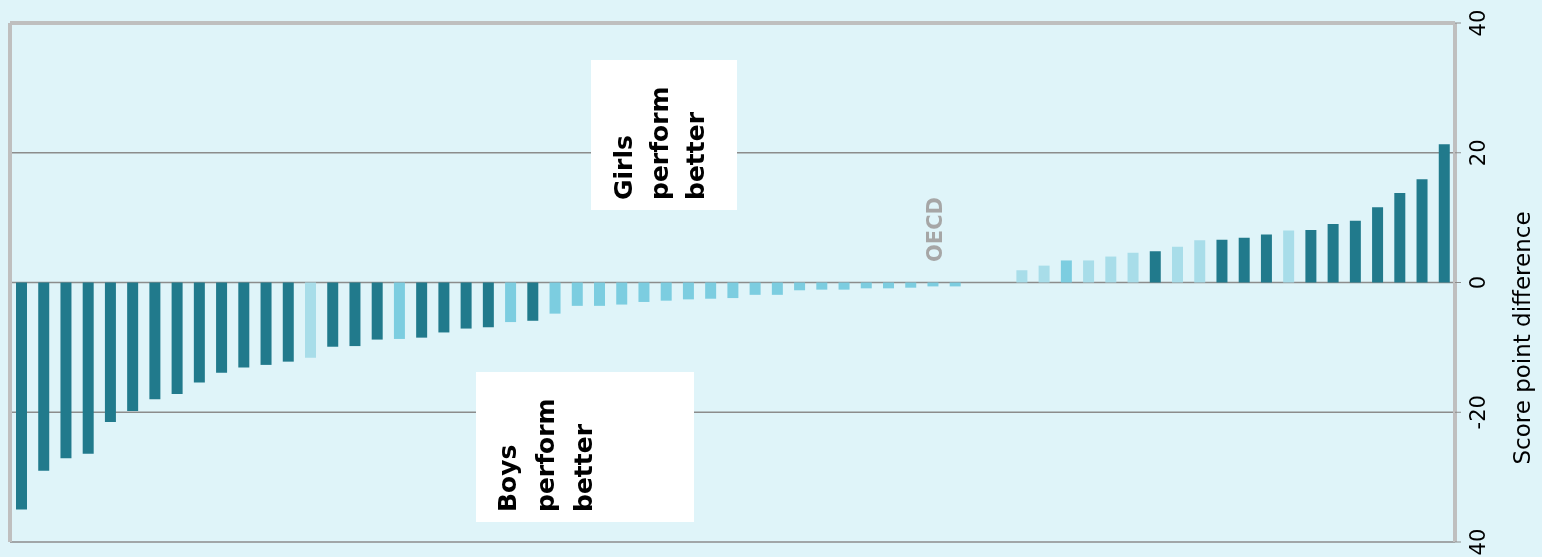 The height and width of the screenshot is (557, 1542). What do you see at coordinates (1522, 338) in the screenshot?
I see `y-axis-title: Score point difference` at bounding box center [1522, 338].